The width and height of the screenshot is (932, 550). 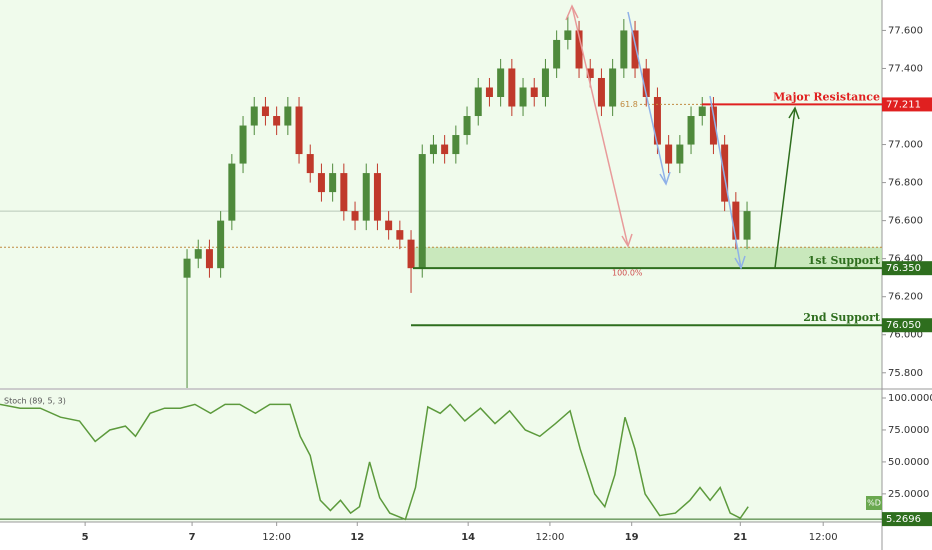 I want to click on stoch-title: Stoch (89, 5, 3), so click(x=35, y=401).